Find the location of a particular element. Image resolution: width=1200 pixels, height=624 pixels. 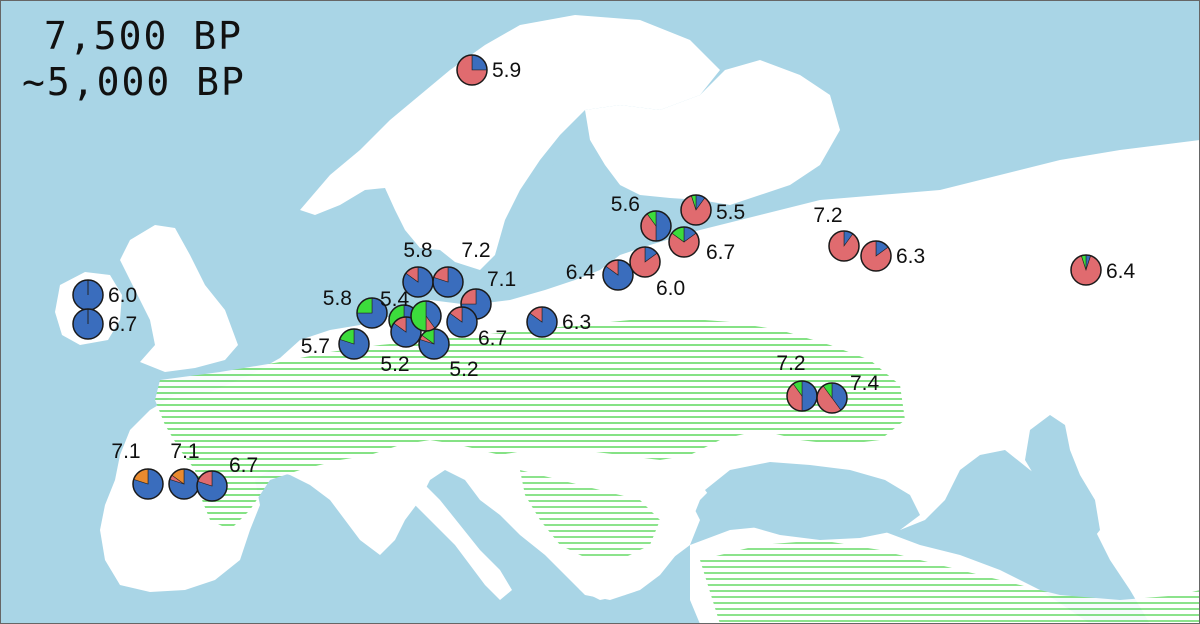

sample-pie-russia-a: 7.2 is located at coordinates (836, 233).